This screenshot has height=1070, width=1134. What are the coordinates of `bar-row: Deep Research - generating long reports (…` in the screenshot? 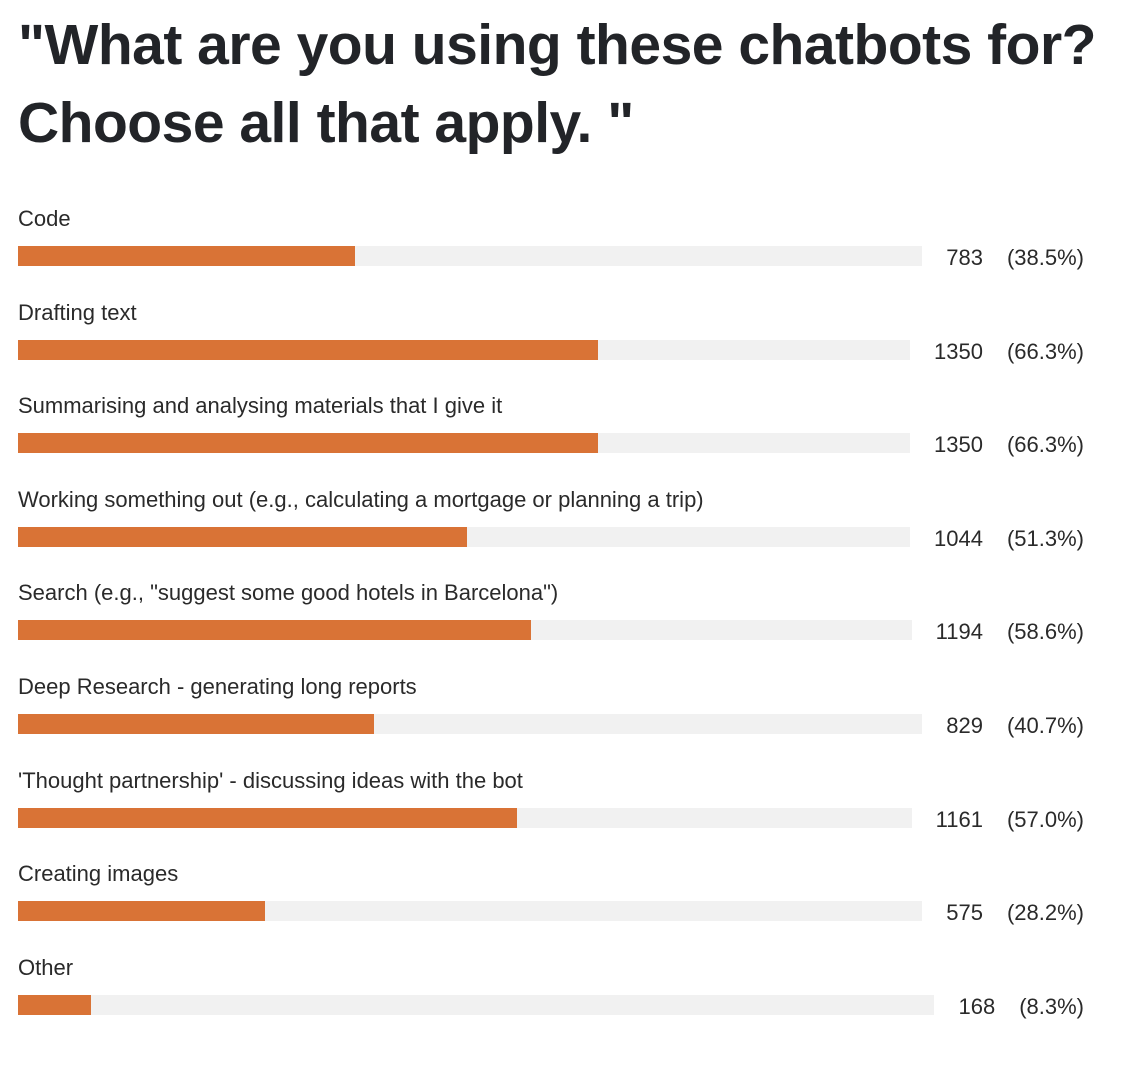 It's located at (567, 720).